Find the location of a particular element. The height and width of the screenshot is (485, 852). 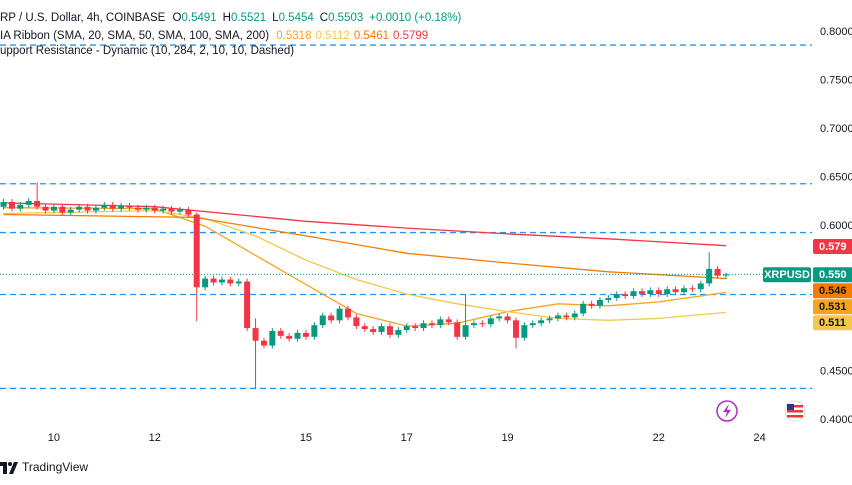

price-tag-label: 0.546 is located at coordinates (833, 291).